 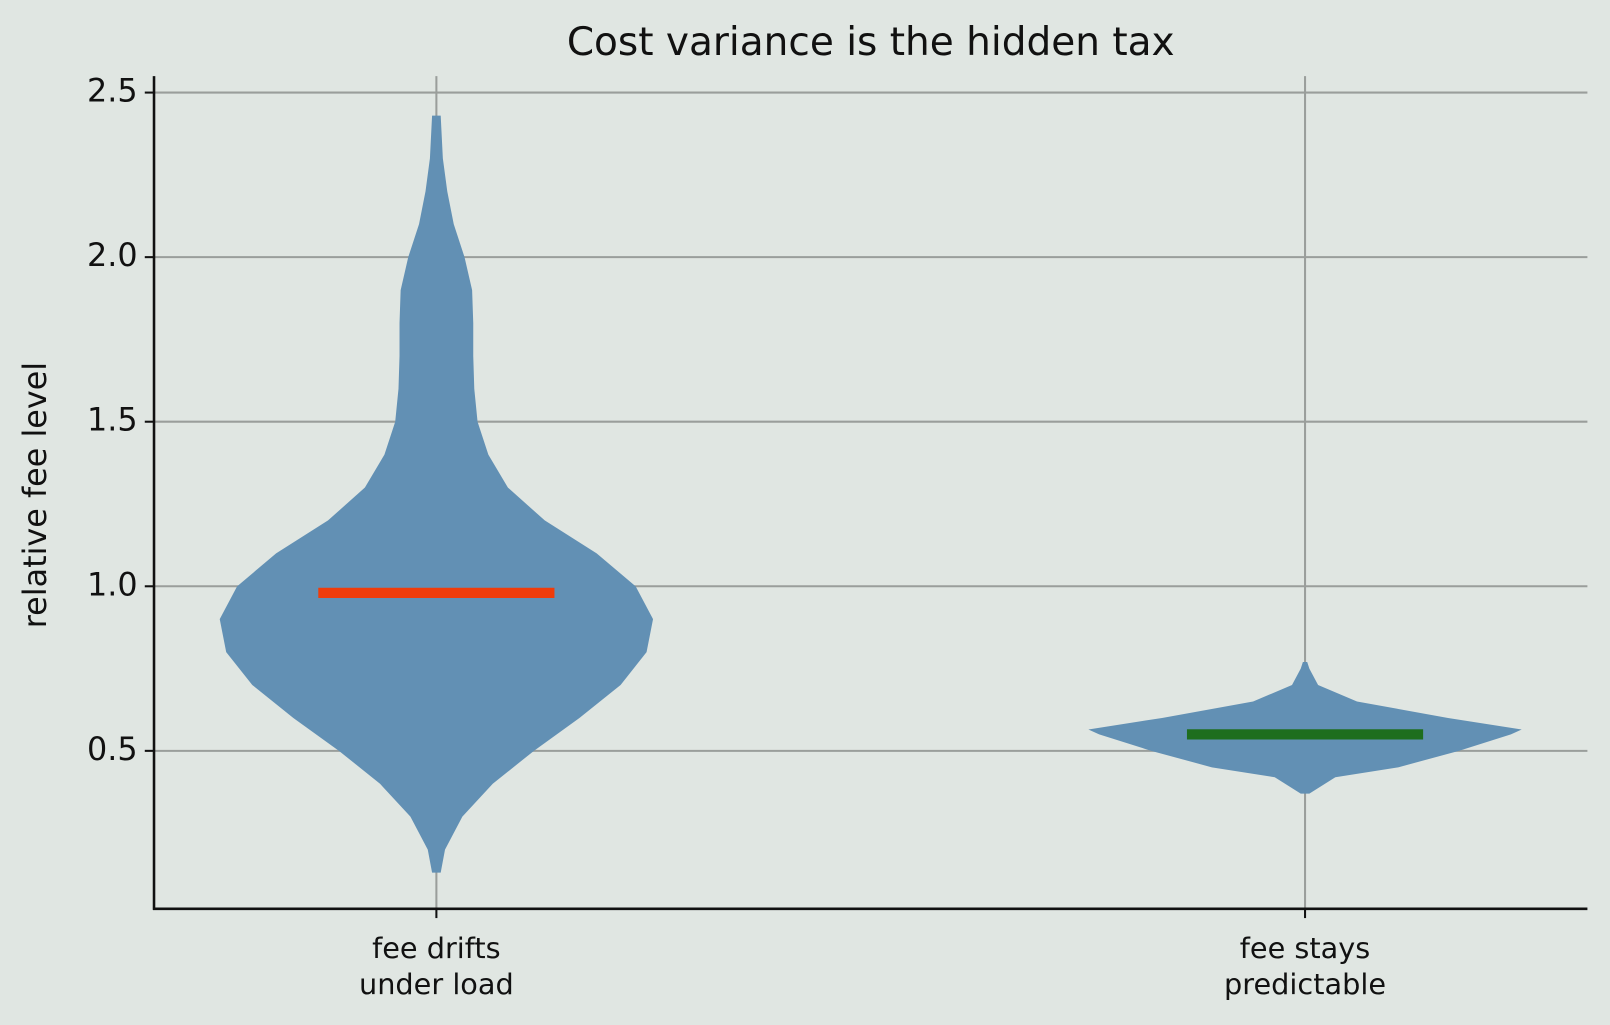 What do you see at coordinates (1305, 984) in the screenshot?
I see `x-tick-label: predictable` at bounding box center [1305, 984].